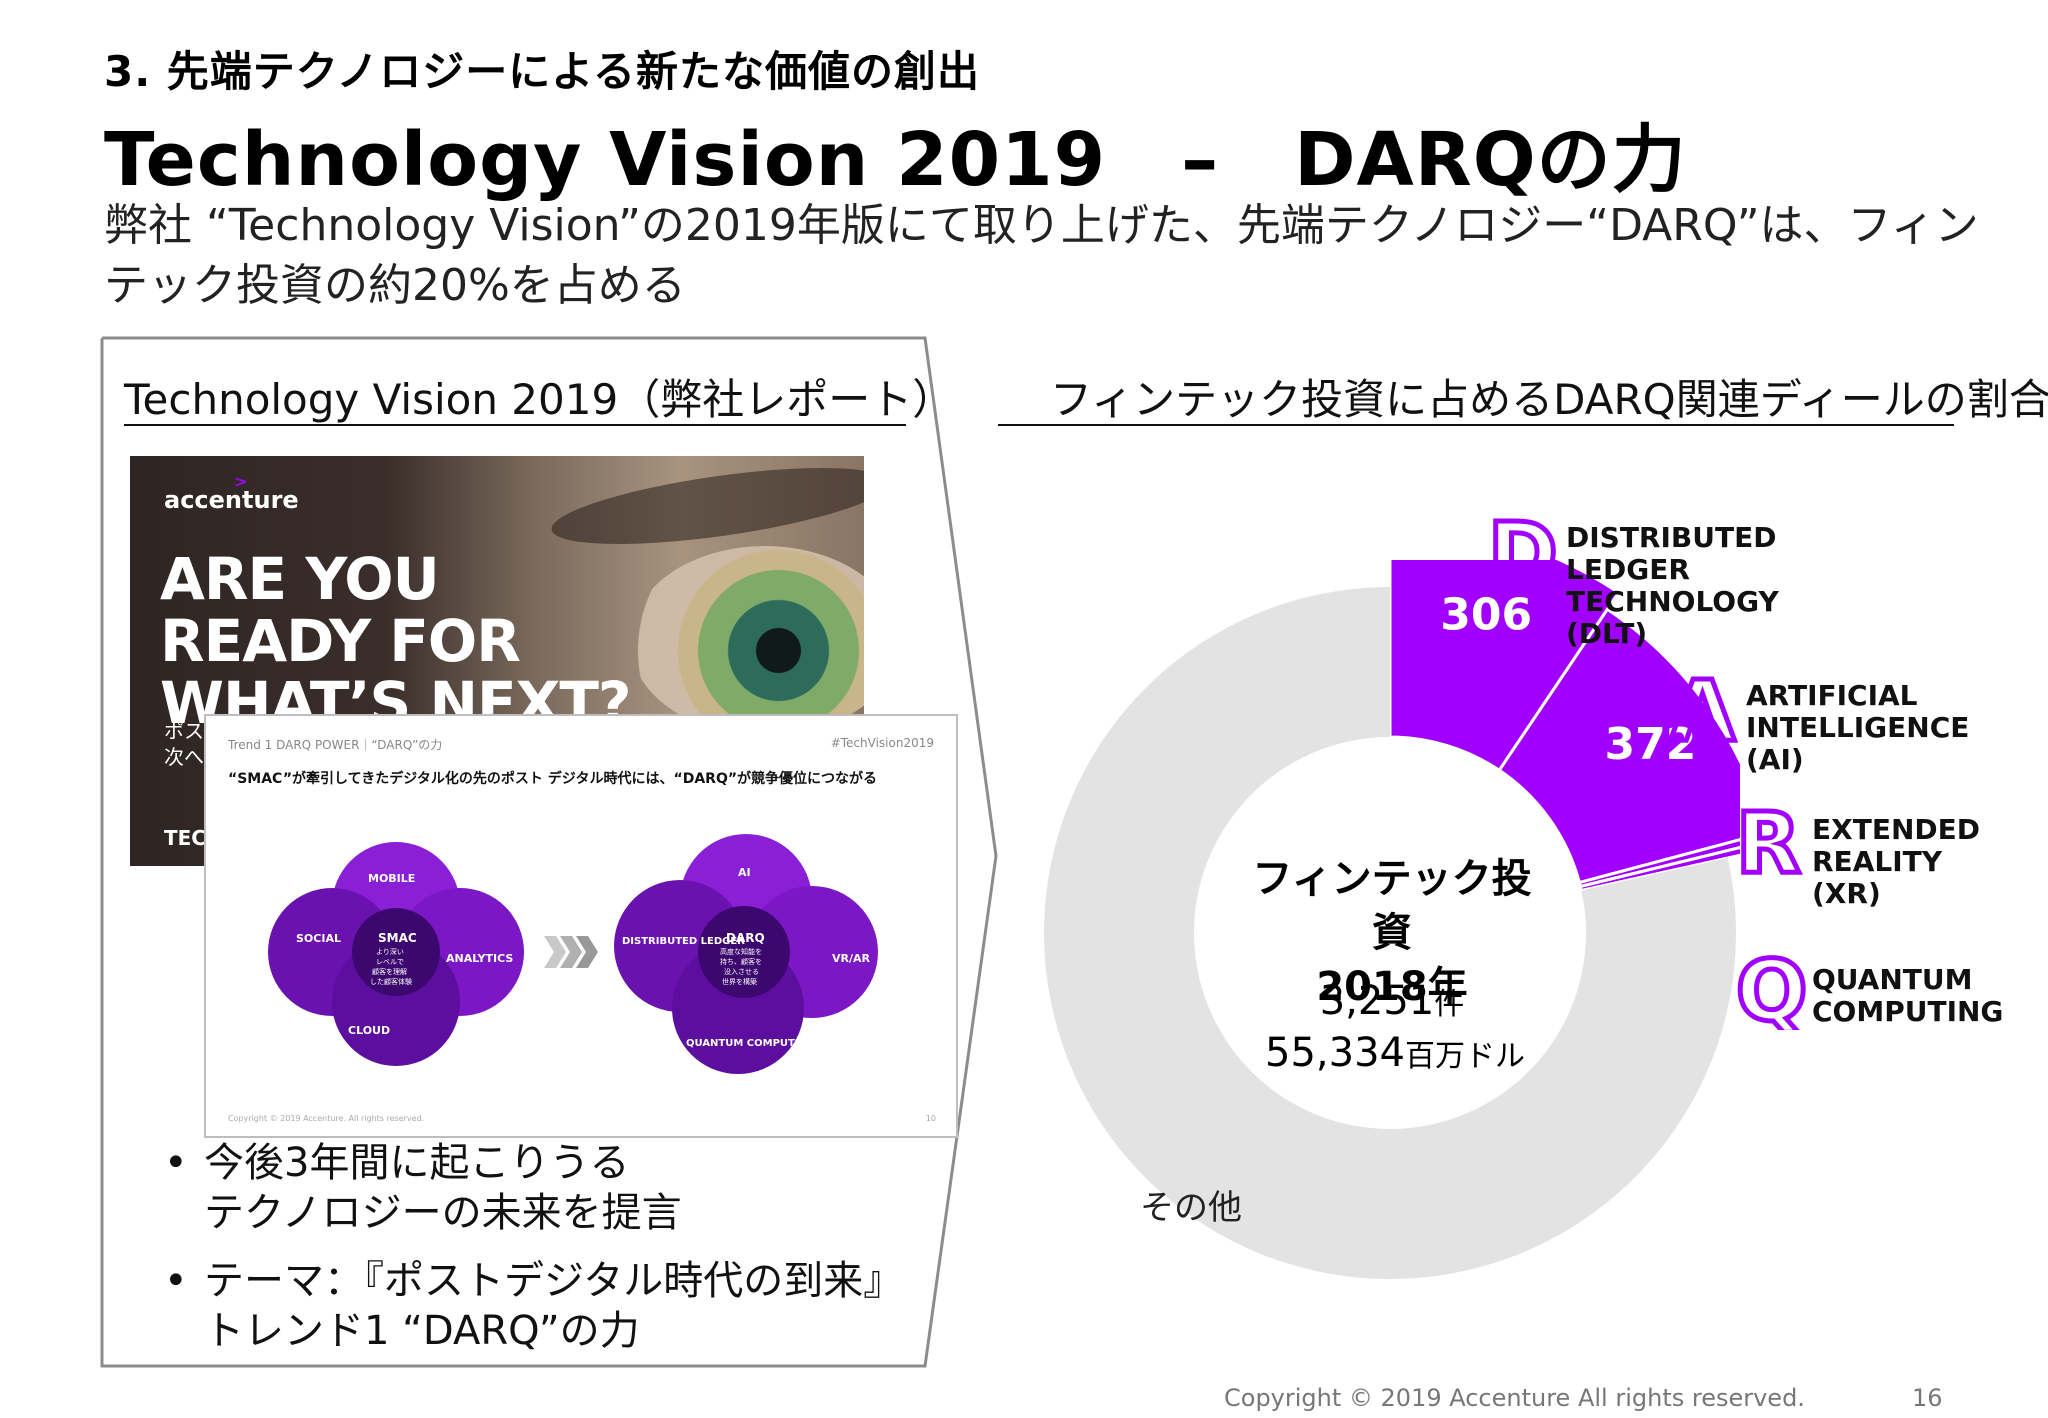  Describe the element at coordinates (231, 500) in the screenshot. I see `accenture-logo: accenture` at that location.